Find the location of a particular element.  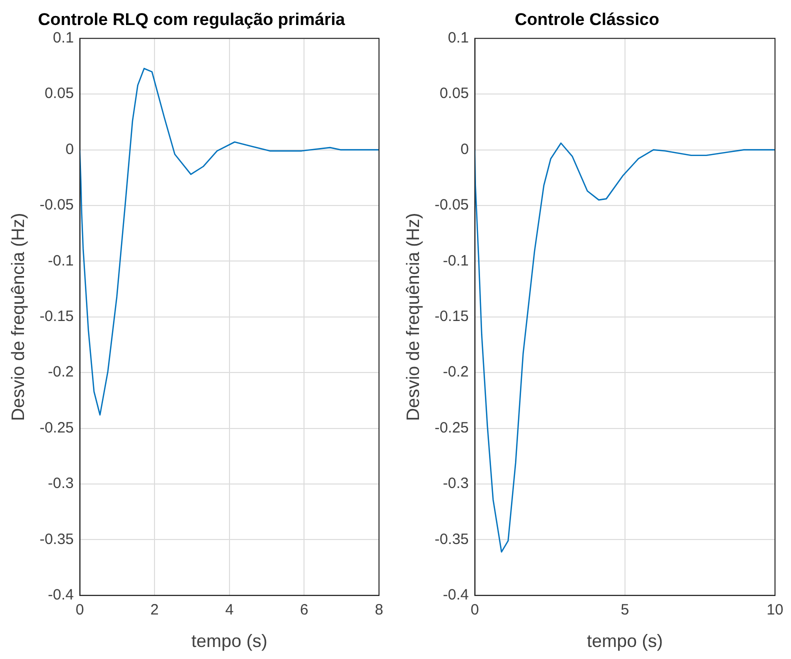

chart-title: Controle RLQ com regulação primária is located at coordinates (192, 19).